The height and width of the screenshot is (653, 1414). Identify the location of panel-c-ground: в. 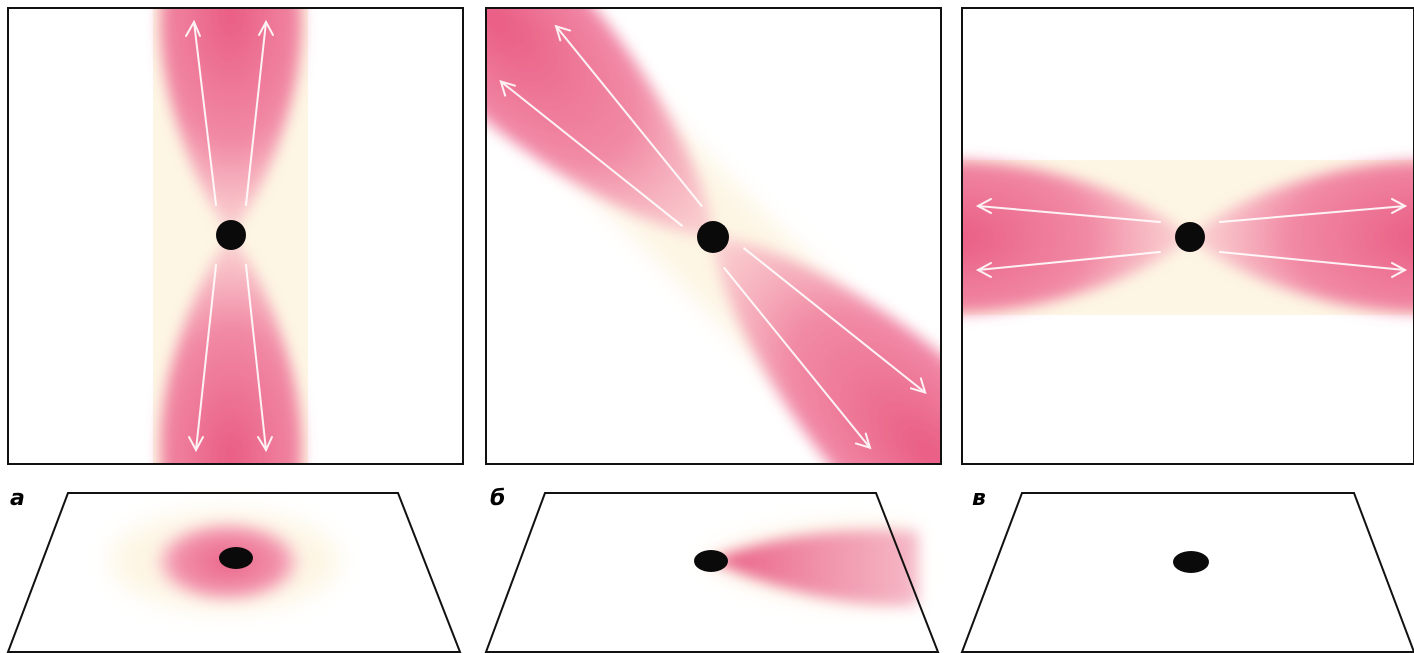
(1187, 569).